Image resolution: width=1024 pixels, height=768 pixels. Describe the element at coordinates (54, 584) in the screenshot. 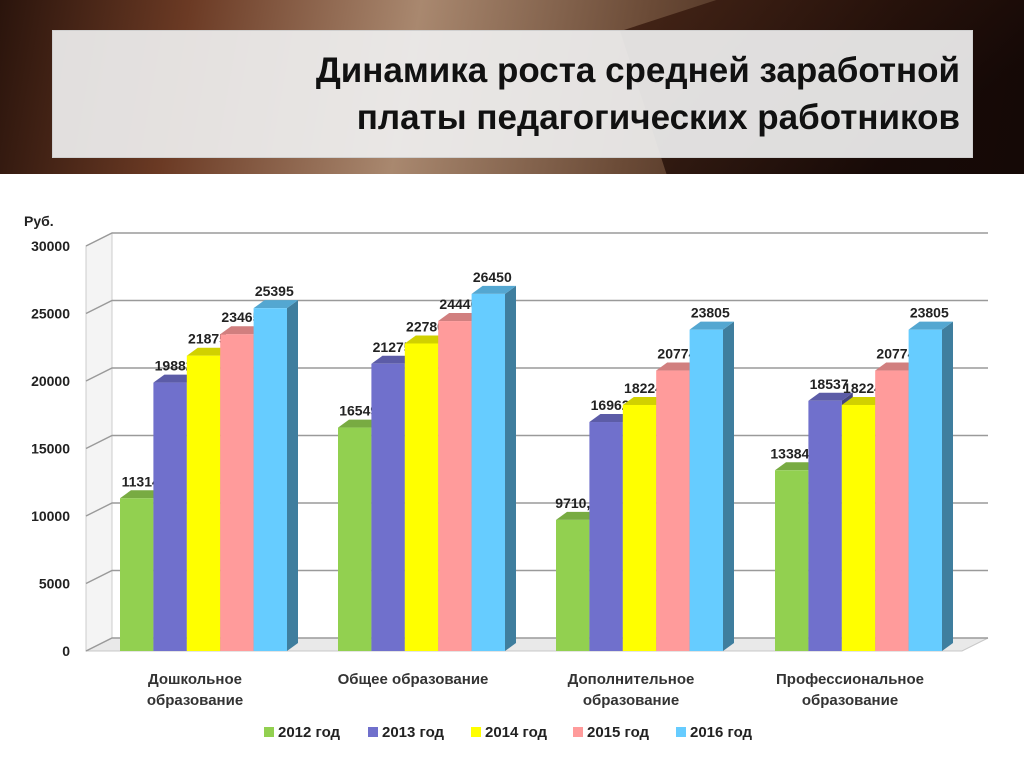

I see `y-tick-label: 5000` at that location.